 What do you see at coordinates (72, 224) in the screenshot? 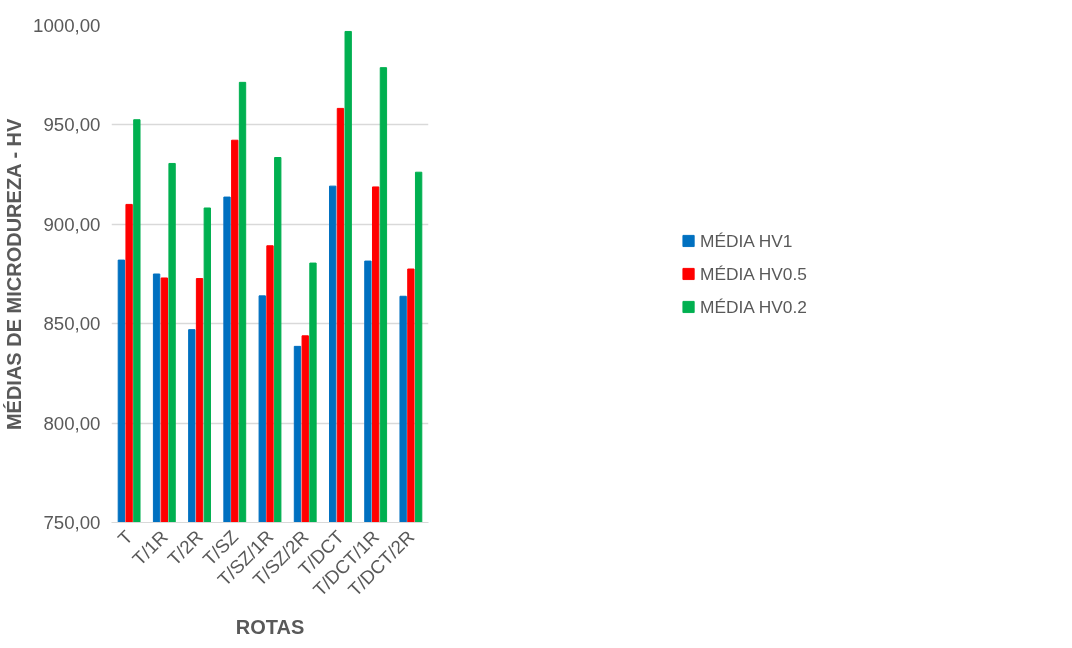
I see `y-tick-label: 900,00` at bounding box center [72, 224].